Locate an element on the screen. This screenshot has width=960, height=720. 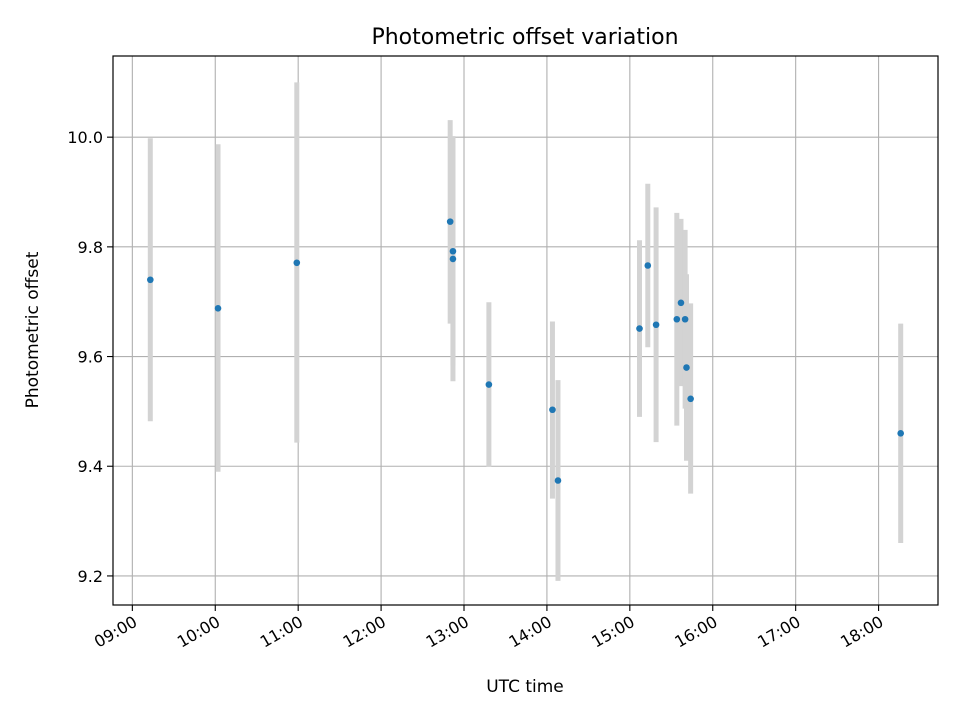
x-tick-label: 10:00 is located at coordinates (198, 632).